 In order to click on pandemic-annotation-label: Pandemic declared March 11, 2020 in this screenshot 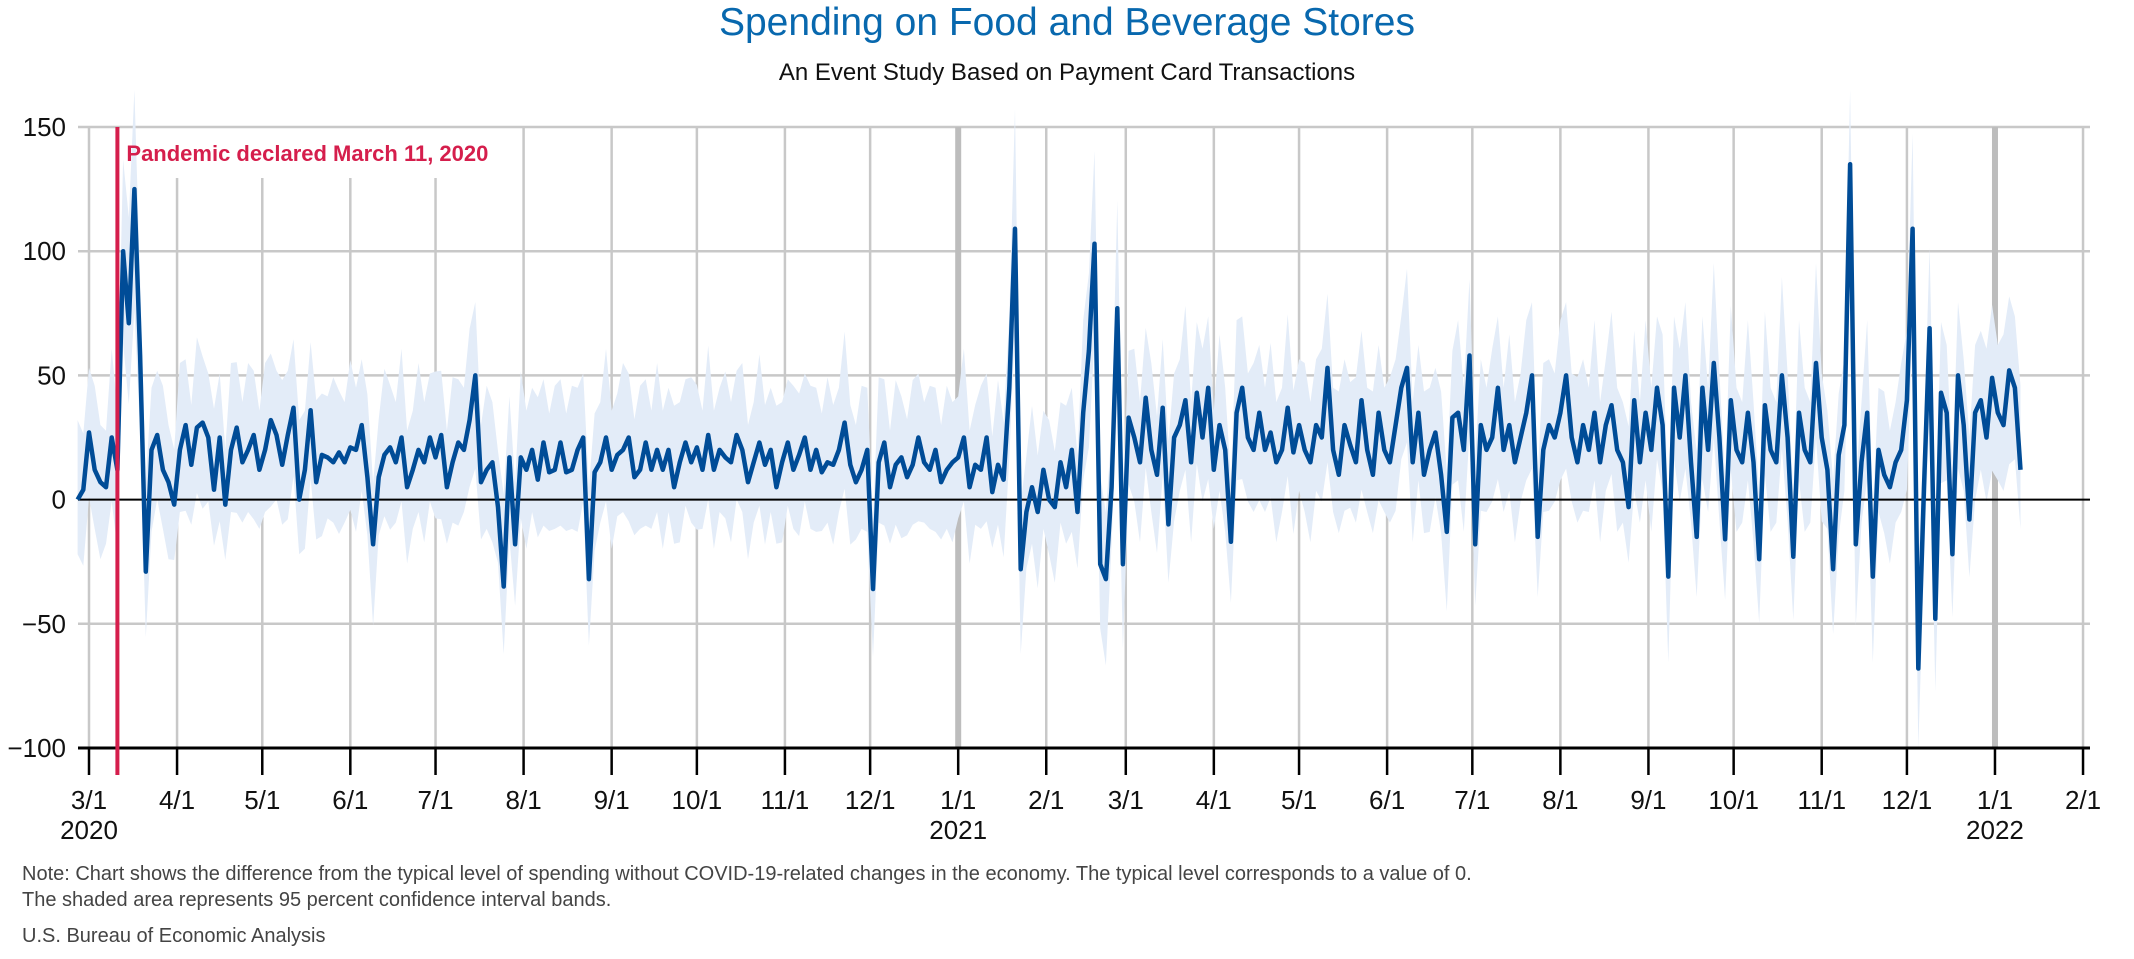, I will do `click(307, 153)`.